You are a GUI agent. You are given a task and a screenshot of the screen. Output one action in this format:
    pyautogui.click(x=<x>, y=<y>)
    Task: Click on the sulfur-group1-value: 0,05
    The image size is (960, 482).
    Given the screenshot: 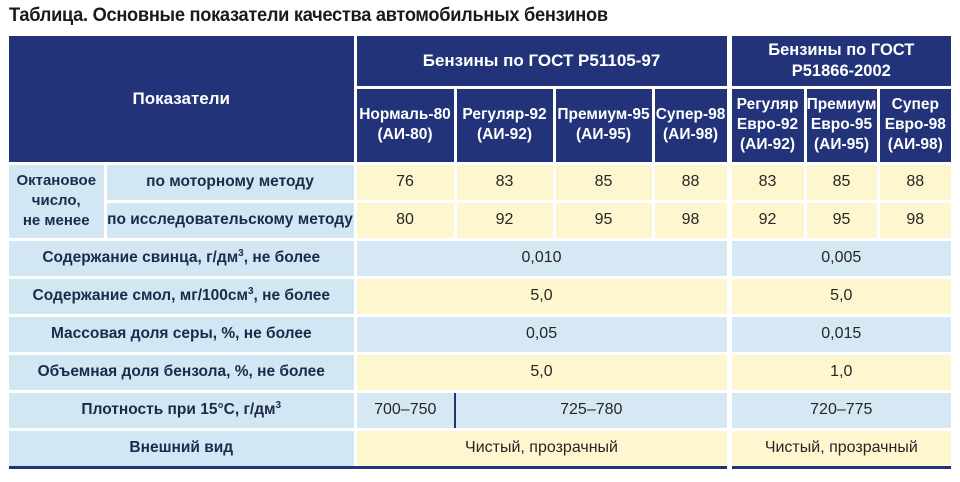 What is the action you would take?
    pyautogui.click(x=541, y=333)
    